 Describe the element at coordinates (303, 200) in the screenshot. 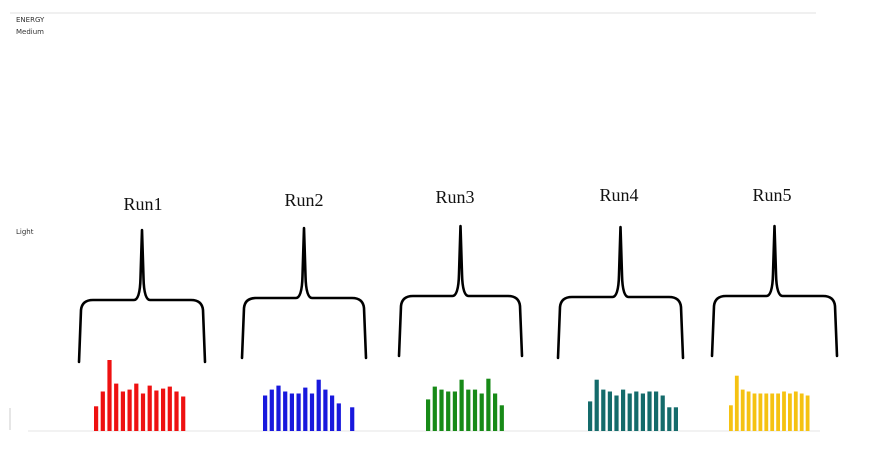

I see `series-label: Run2` at that location.